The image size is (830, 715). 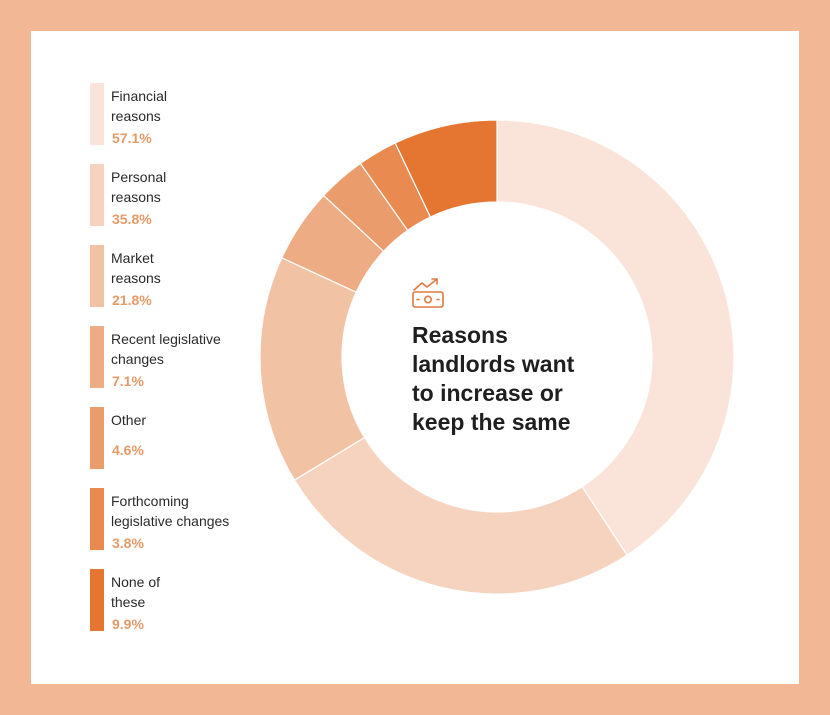 What do you see at coordinates (190, 114) in the screenshot?
I see `legend-item: Financial reasons 57.1%` at bounding box center [190, 114].